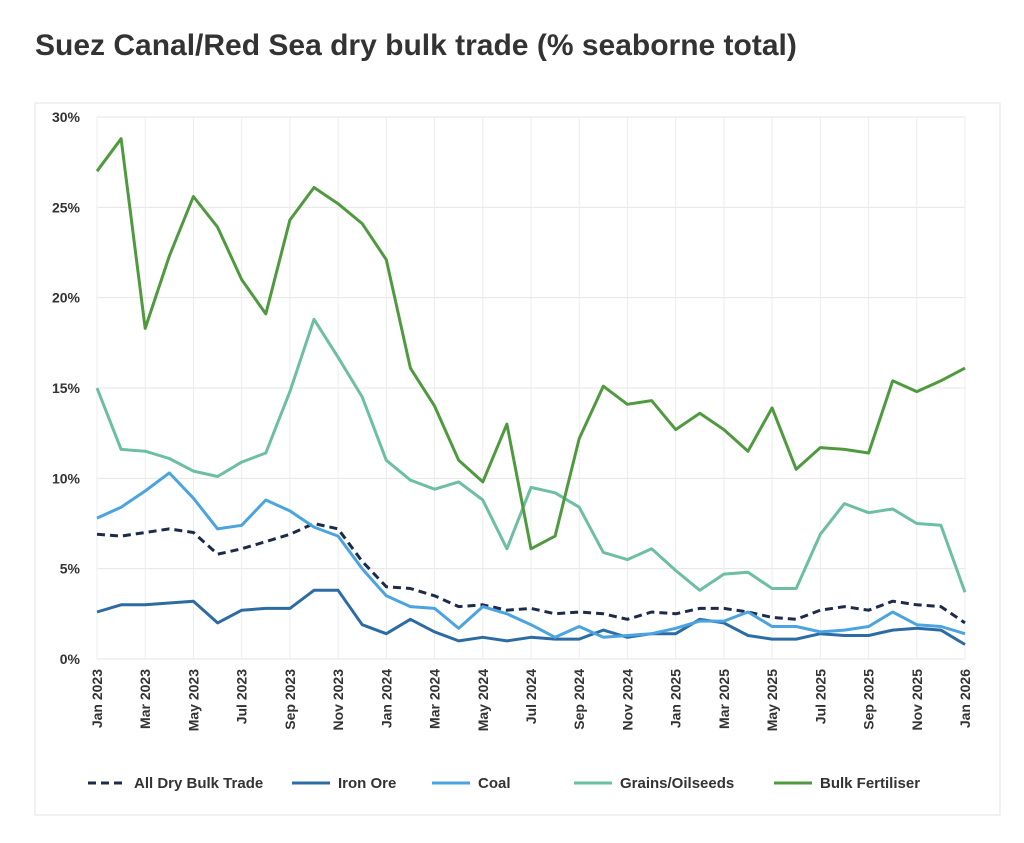  What do you see at coordinates (627, 700) in the screenshot?
I see `x-tick-label: Nov 2024` at bounding box center [627, 700].